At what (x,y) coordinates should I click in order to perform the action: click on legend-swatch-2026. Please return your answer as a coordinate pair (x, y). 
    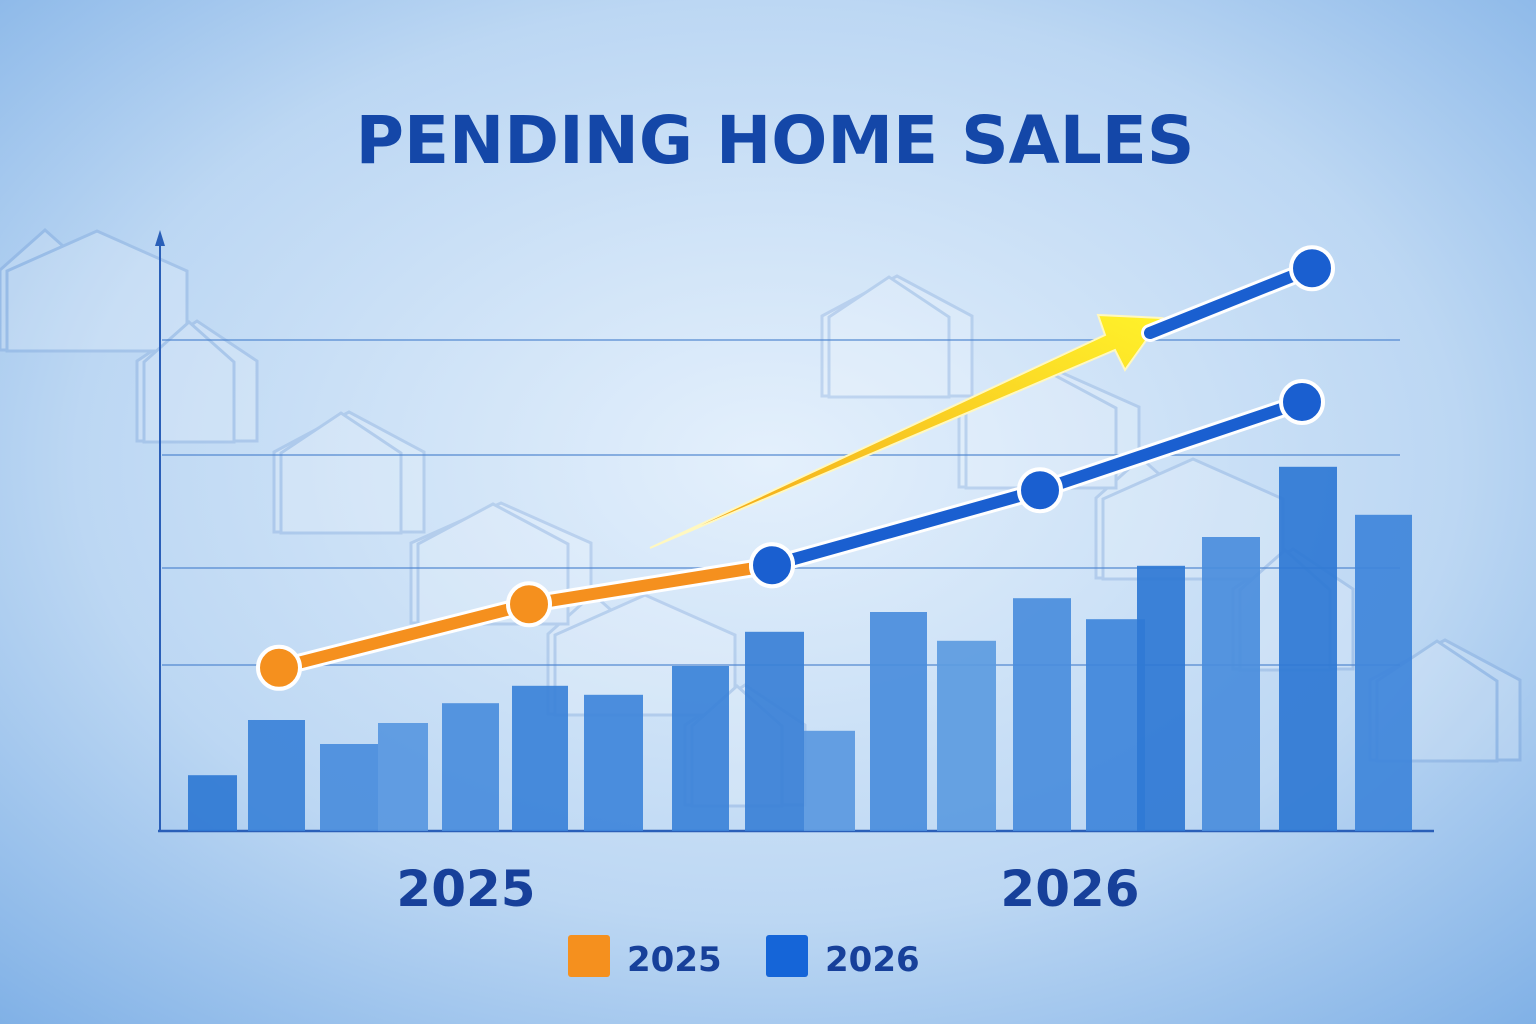
    Looking at the image, I should click on (787, 956).